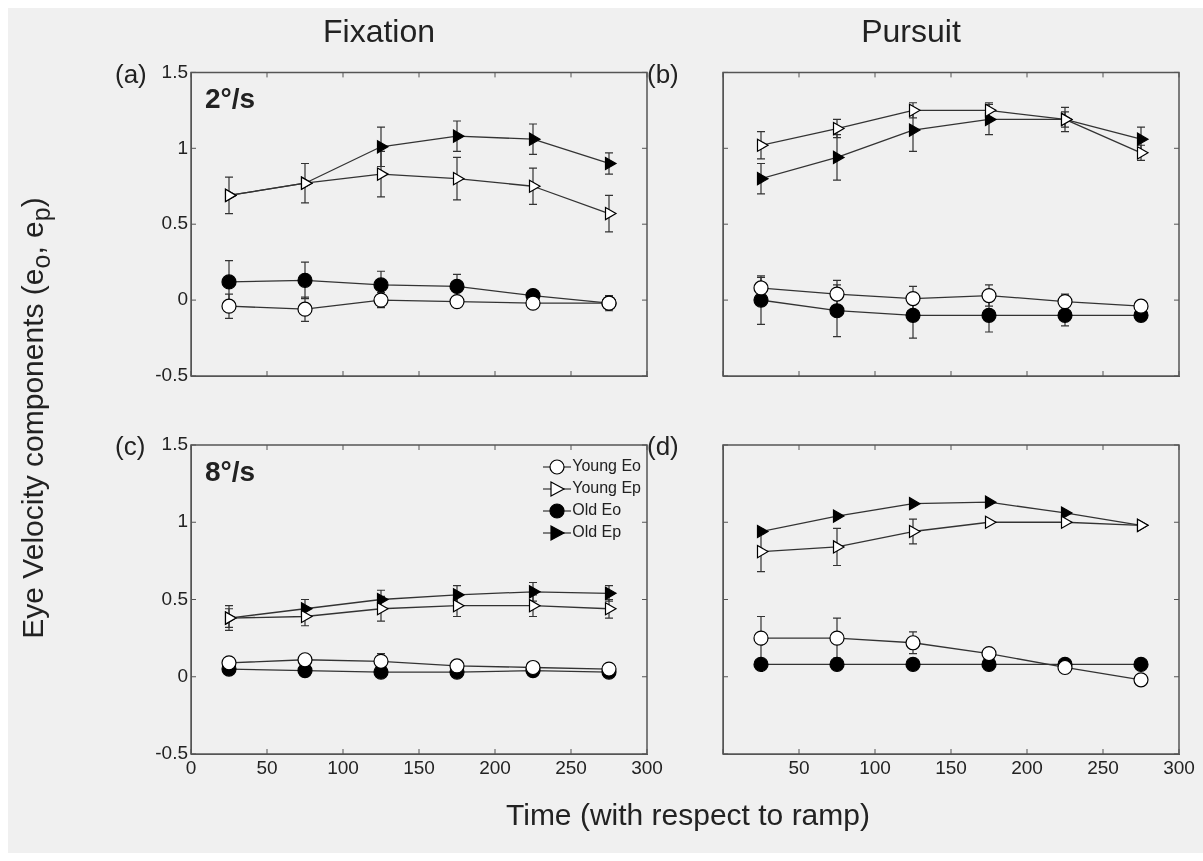 Image resolution: width=1203 pixels, height=861 pixels. I want to click on annotation: (b), so click(663, 73).